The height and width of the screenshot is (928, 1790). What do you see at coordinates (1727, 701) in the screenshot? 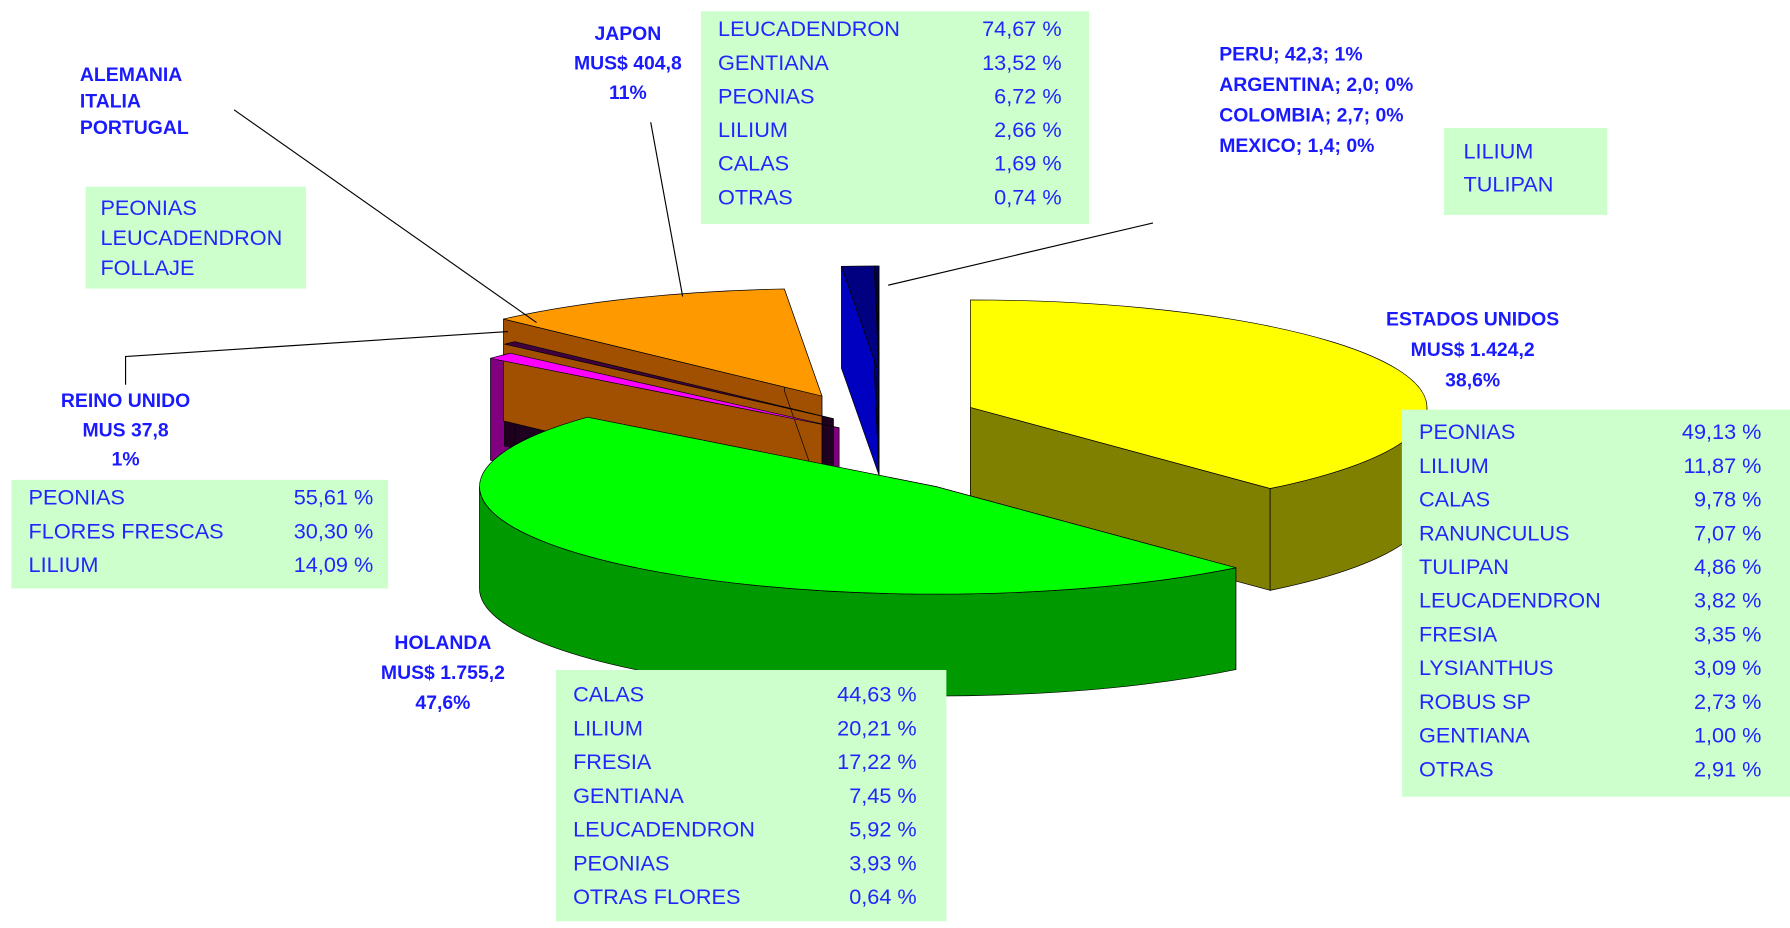
I see `breakdown-share: 2,73 %` at bounding box center [1727, 701].